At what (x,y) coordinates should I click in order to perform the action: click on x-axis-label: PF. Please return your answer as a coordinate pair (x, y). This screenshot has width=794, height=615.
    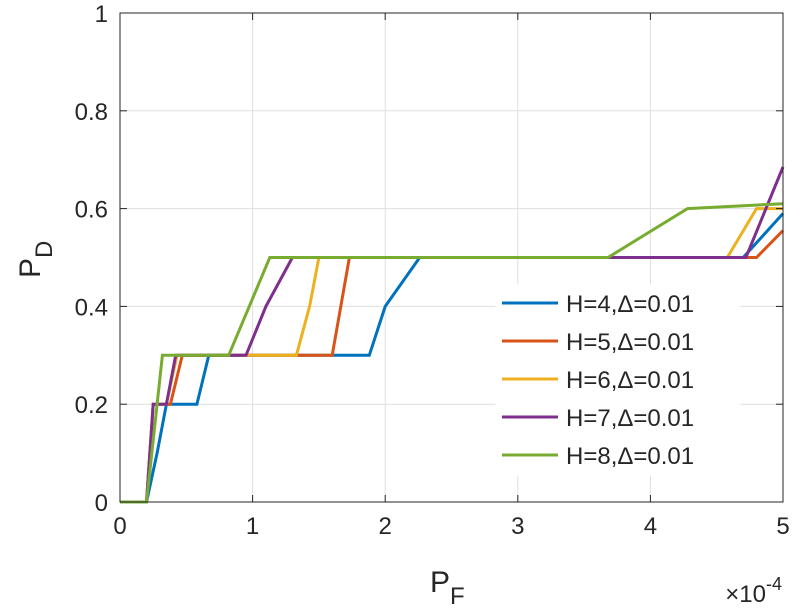
    Looking at the image, I should click on (447, 588).